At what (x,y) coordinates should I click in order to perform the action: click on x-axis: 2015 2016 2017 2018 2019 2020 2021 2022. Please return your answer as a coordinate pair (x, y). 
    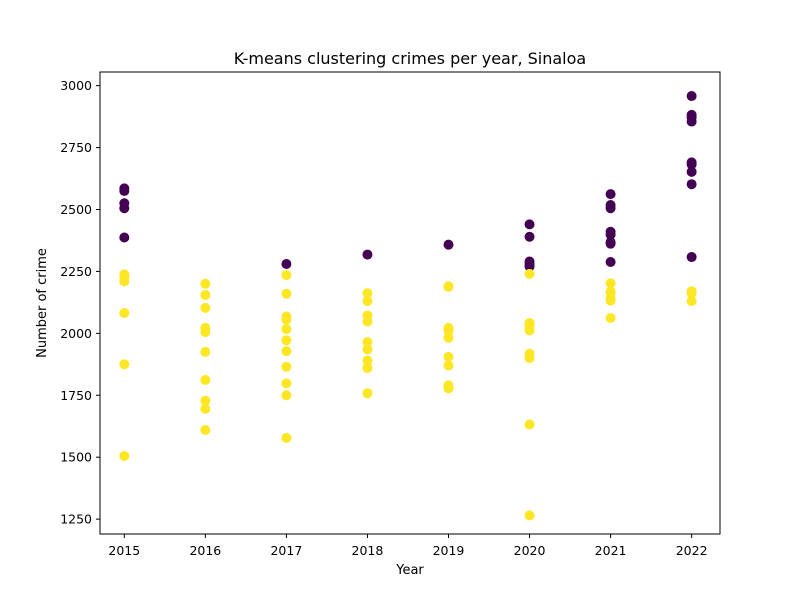
    Looking at the image, I should click on (408, 546).